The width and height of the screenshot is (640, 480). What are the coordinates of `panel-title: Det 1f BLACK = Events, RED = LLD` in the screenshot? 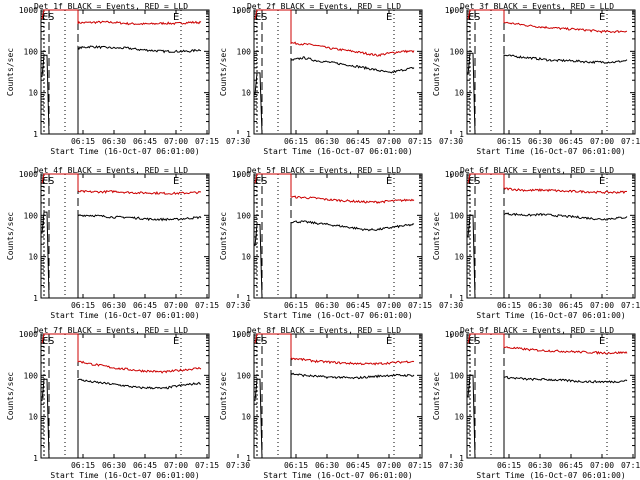 It's located at (111, 6).